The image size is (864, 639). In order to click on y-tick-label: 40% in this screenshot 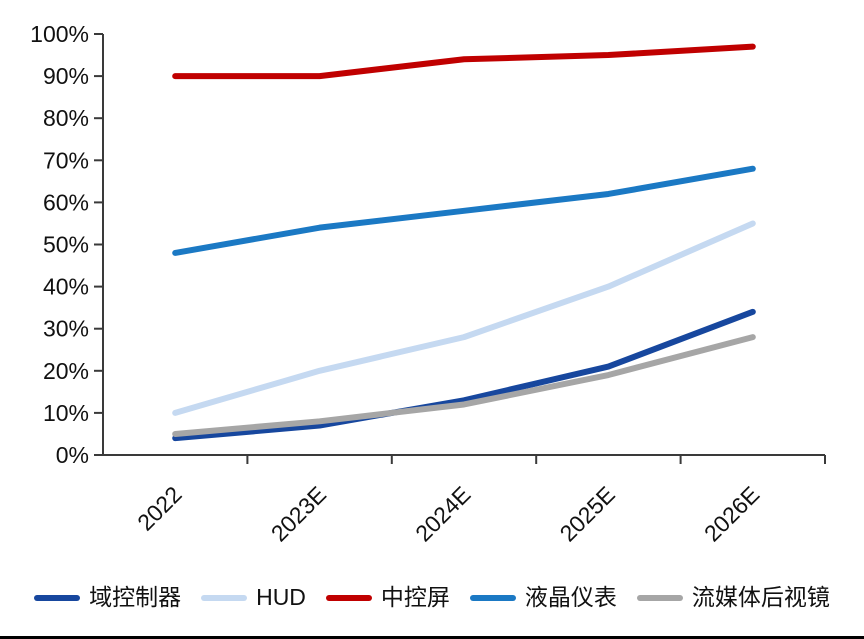, I will do `click(66, 287)`.